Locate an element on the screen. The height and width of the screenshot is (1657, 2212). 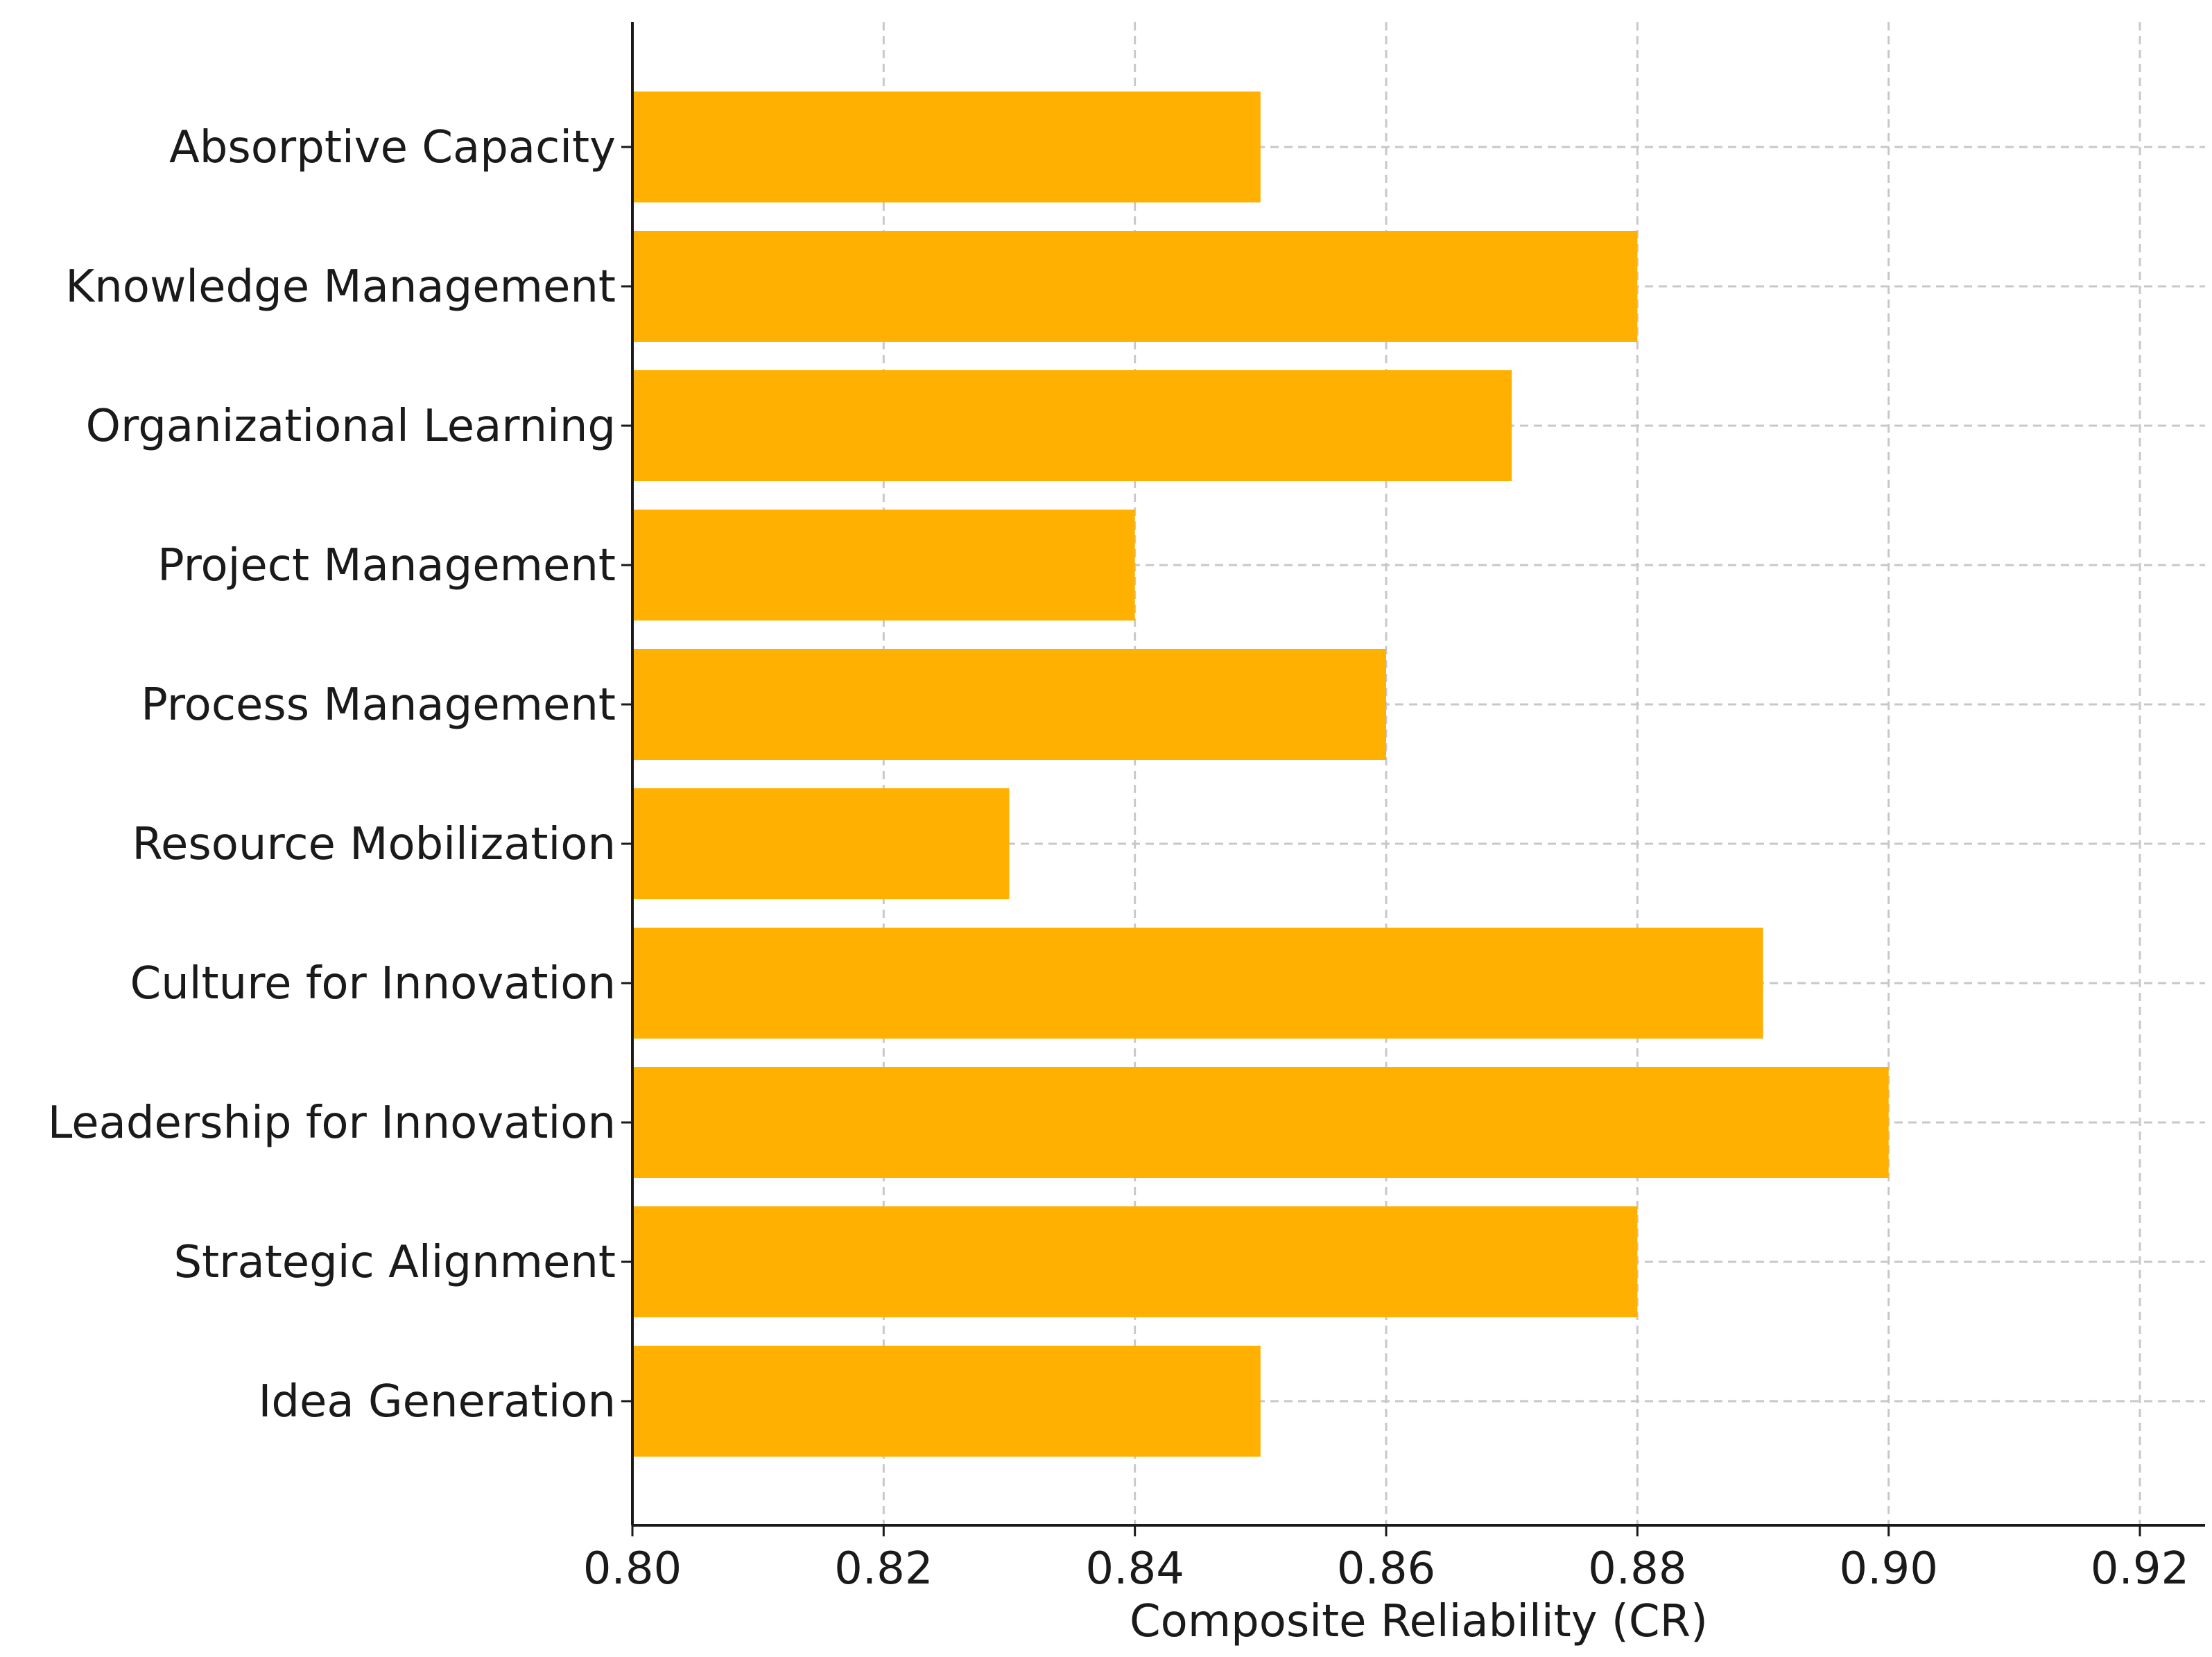
y-tick-label: Project Management is located at coordinates (386, 565).